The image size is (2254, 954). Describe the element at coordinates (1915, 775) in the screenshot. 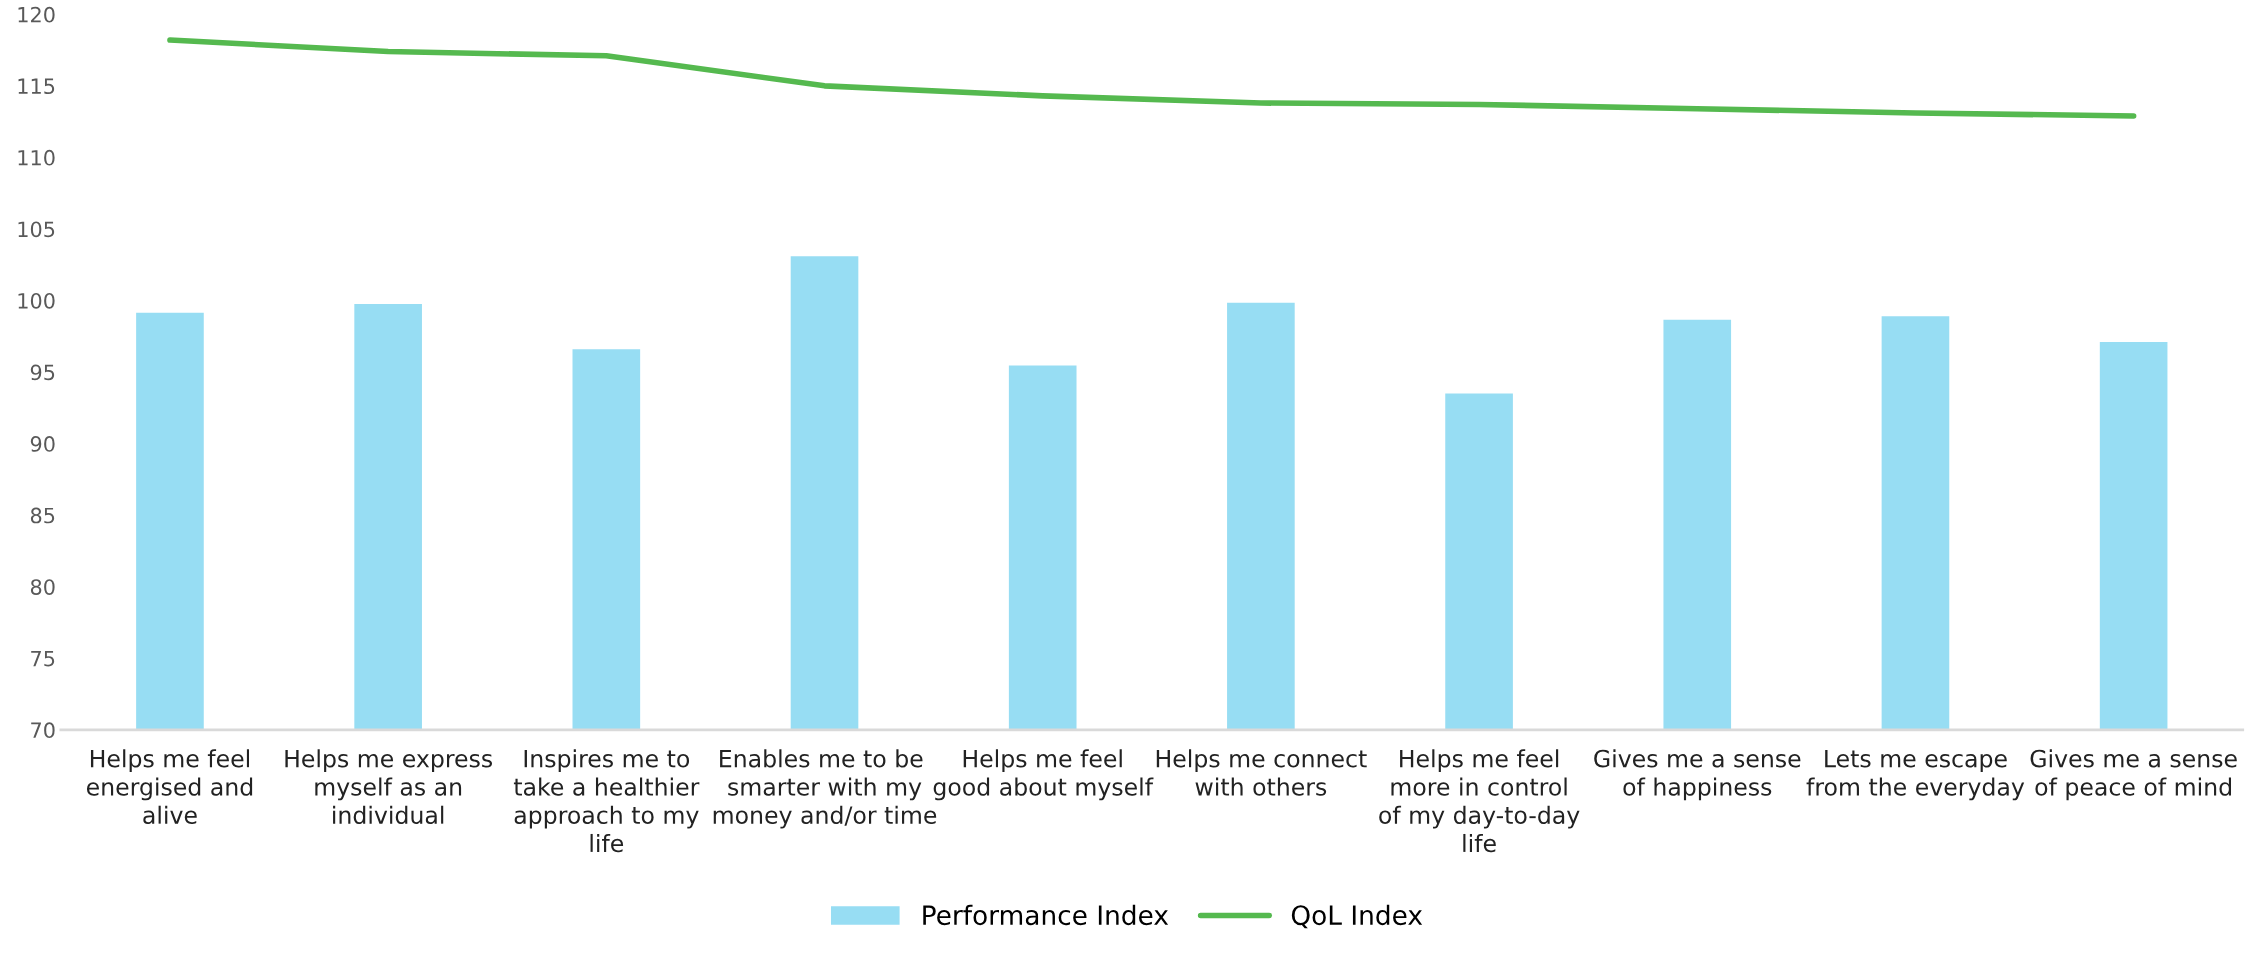

I see `x-tick-label: Lets me escape from the everyday` at that location.